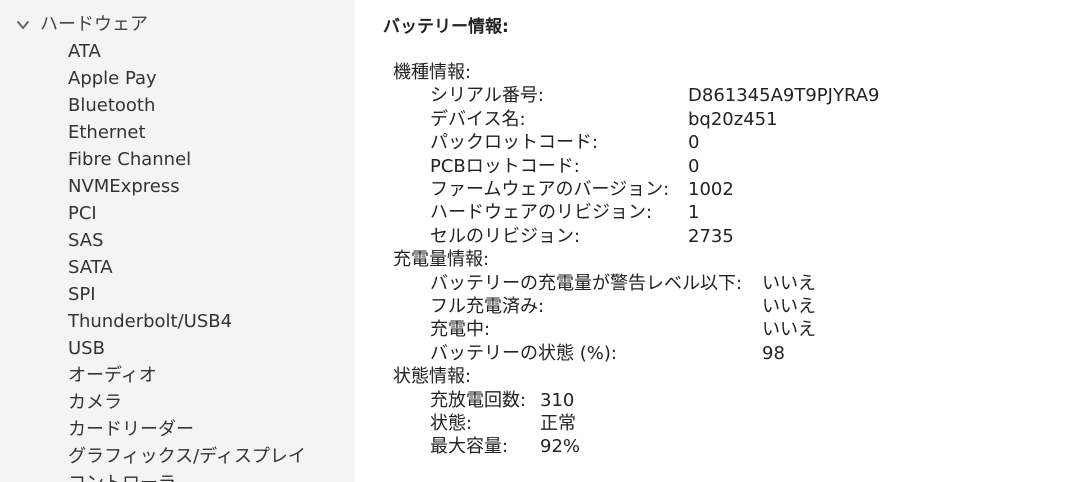  What do you see at coordinates (95, 402) in the screenshot?
I see `sidebar-item: カメラ` at bounding box center [95, 402].